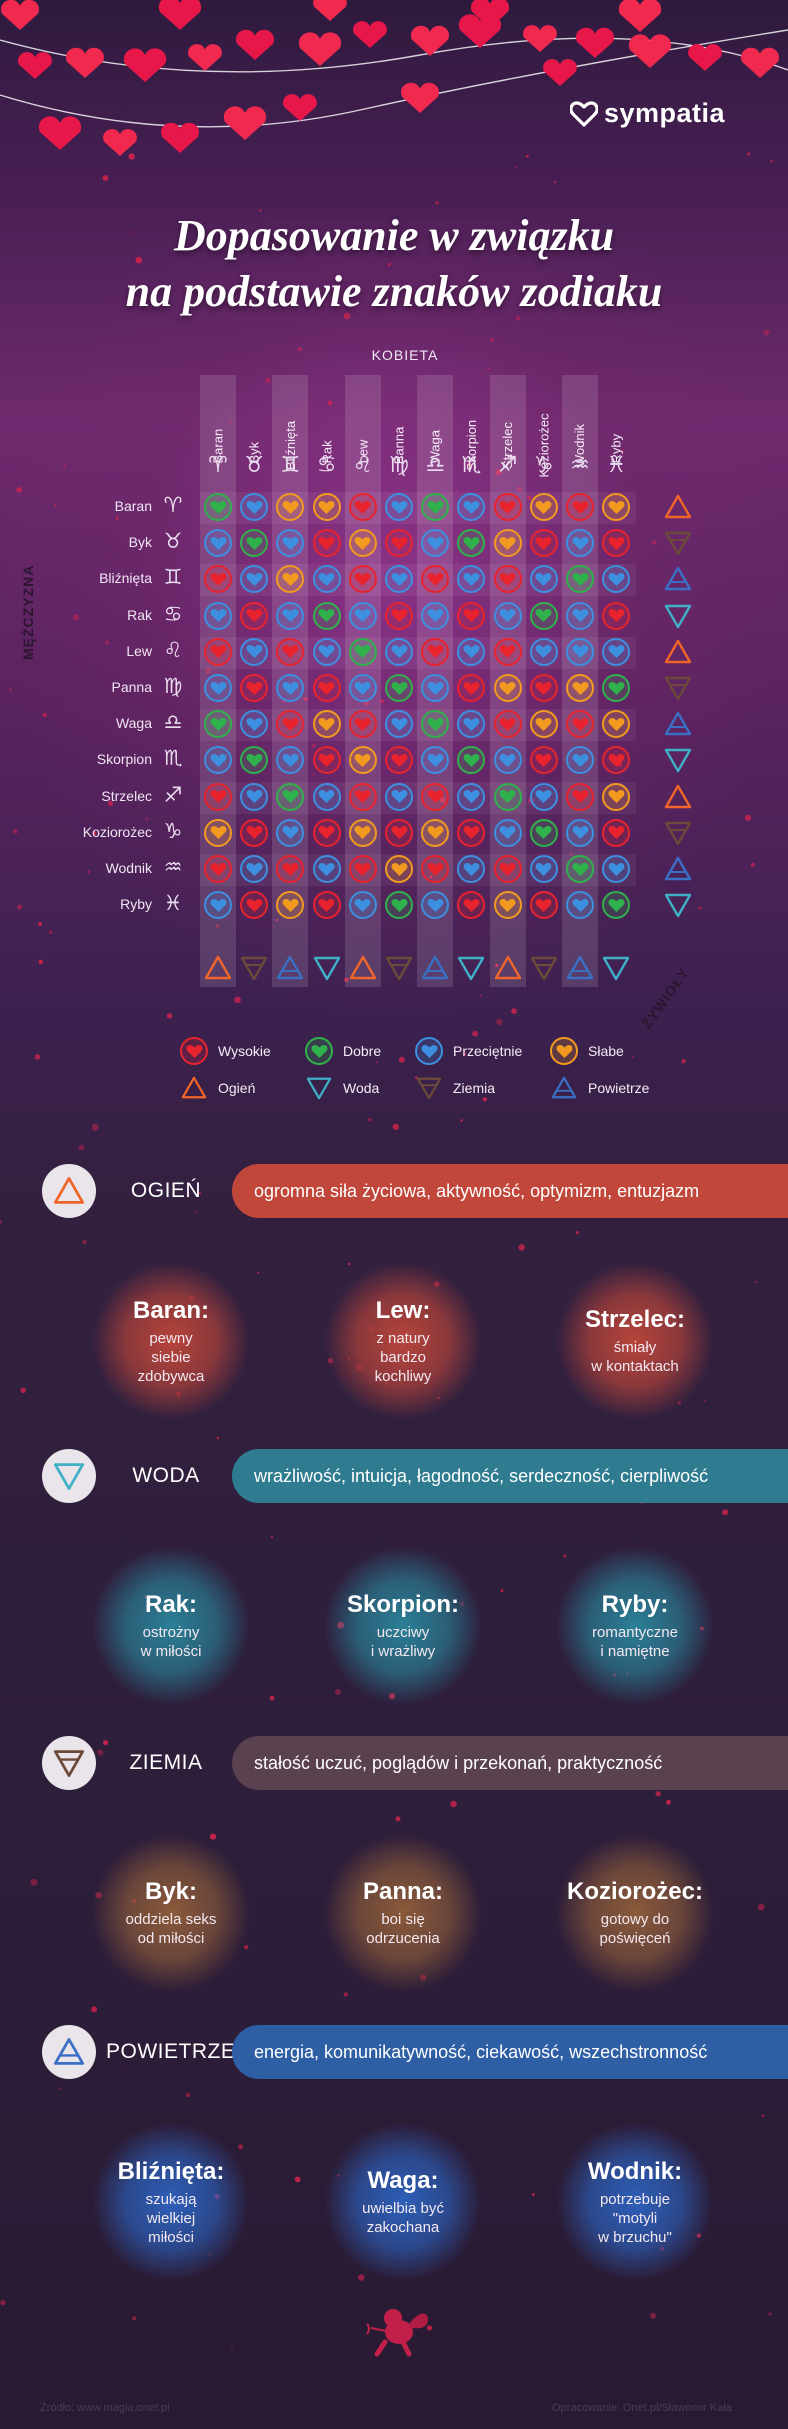 The width and height of the screenshot is (788, 2429). I want to click on column-sign-symbol: ♋, so click(326, 464).